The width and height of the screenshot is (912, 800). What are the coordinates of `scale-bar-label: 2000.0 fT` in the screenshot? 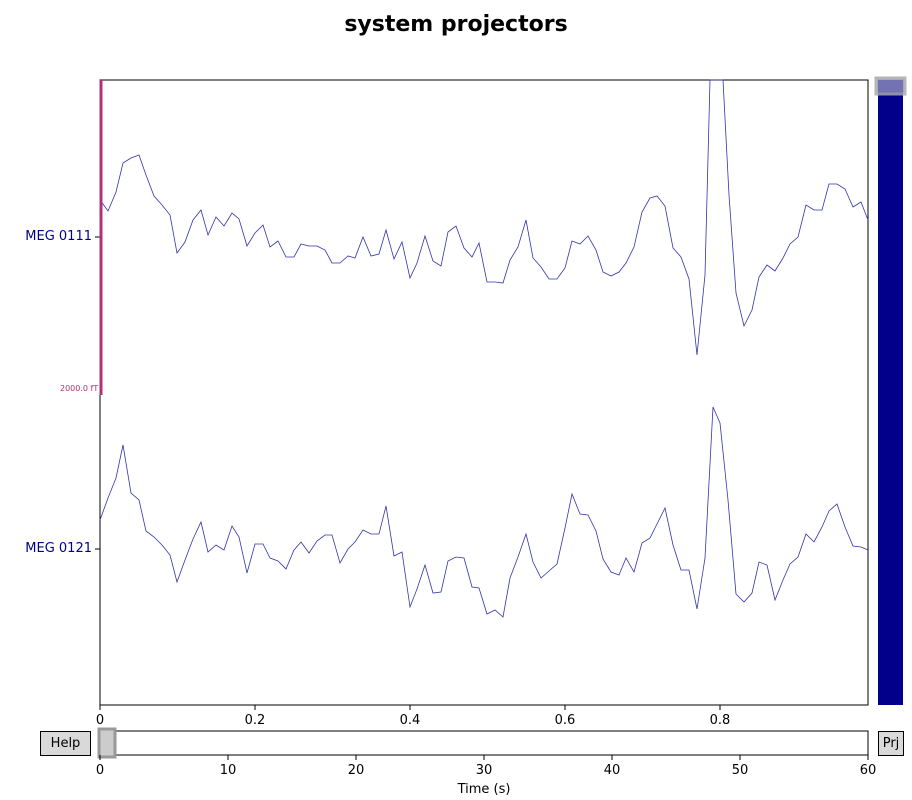 It's located at (79, 388).